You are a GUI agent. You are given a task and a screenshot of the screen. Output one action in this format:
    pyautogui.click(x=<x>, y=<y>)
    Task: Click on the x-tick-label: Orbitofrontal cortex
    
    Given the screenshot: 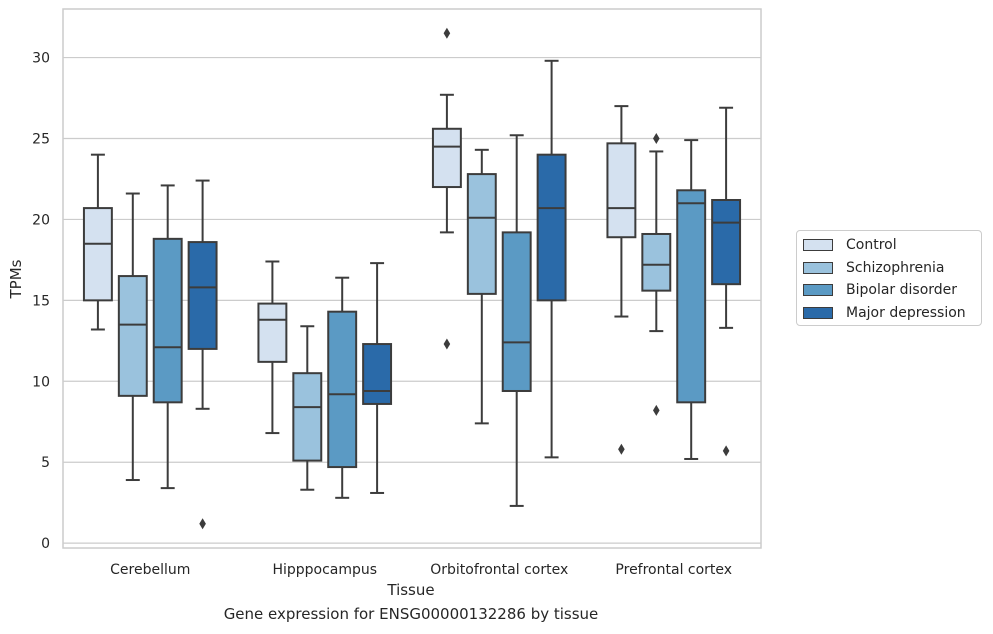 What is the action you would take?
    pyautogui.click(x=499, y=570)
    